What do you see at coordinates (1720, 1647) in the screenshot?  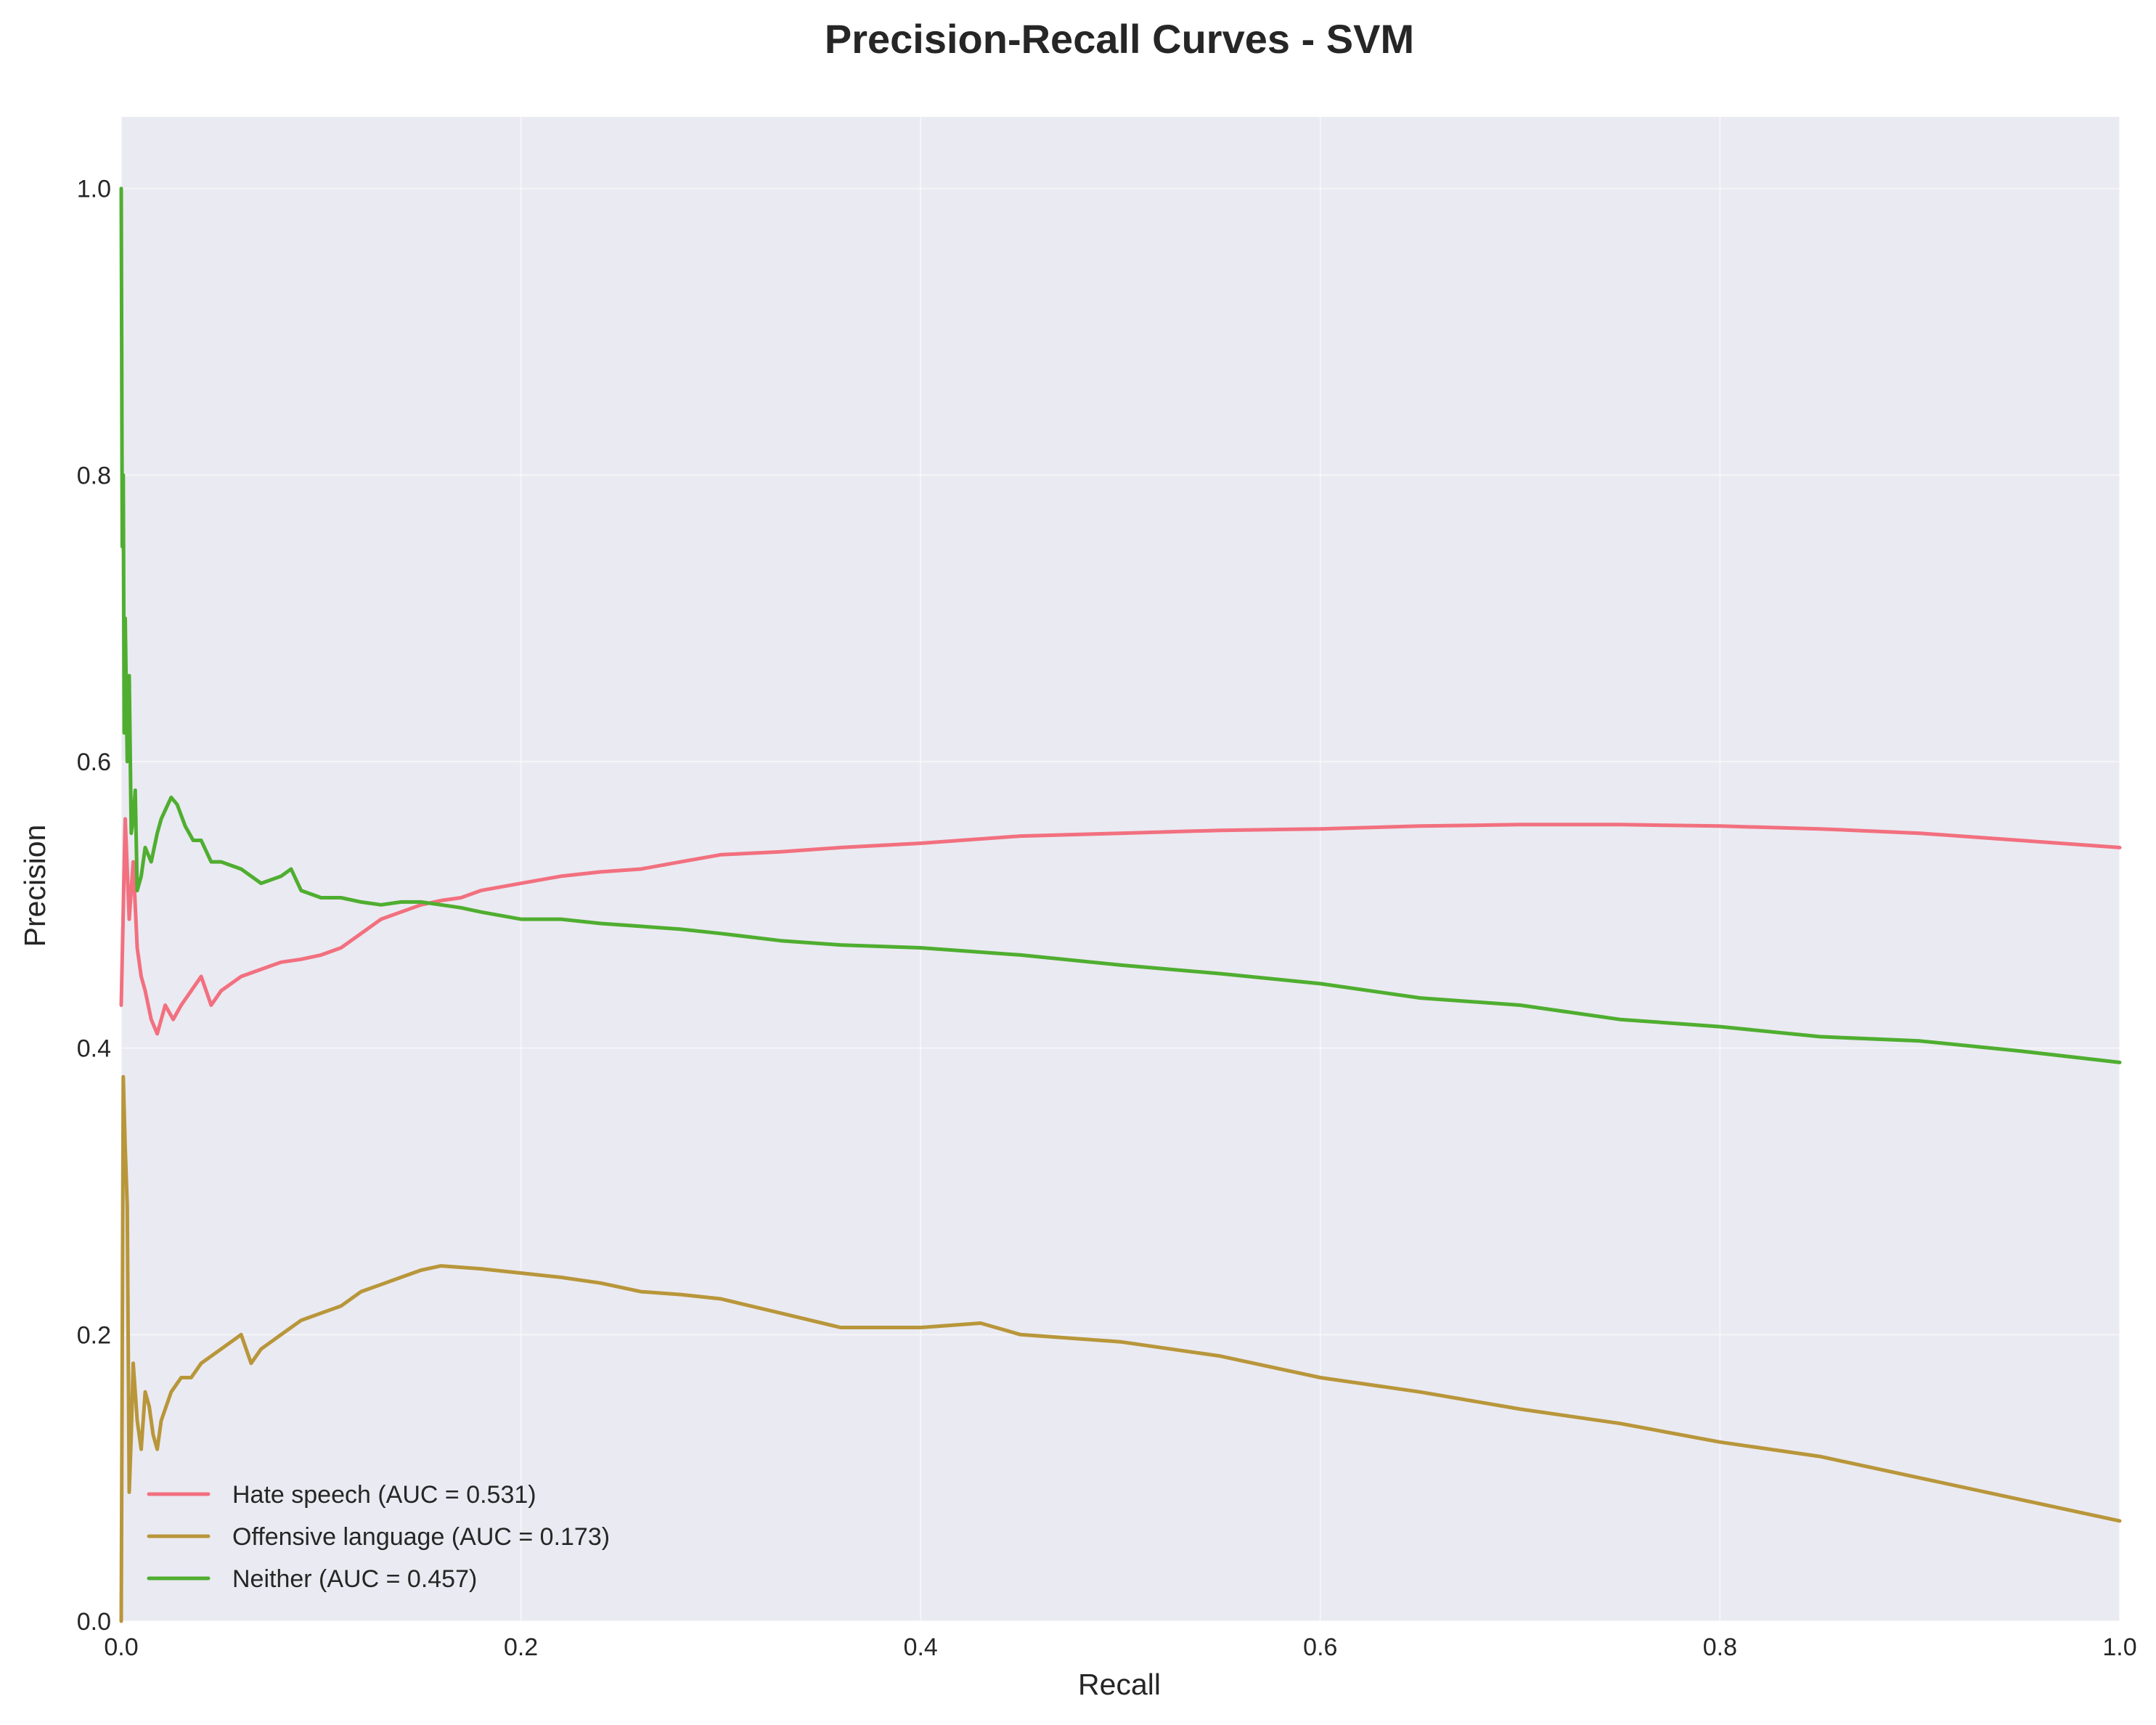 I see `x-tick-label: 0.8` at bounding box center [1720, 1647].